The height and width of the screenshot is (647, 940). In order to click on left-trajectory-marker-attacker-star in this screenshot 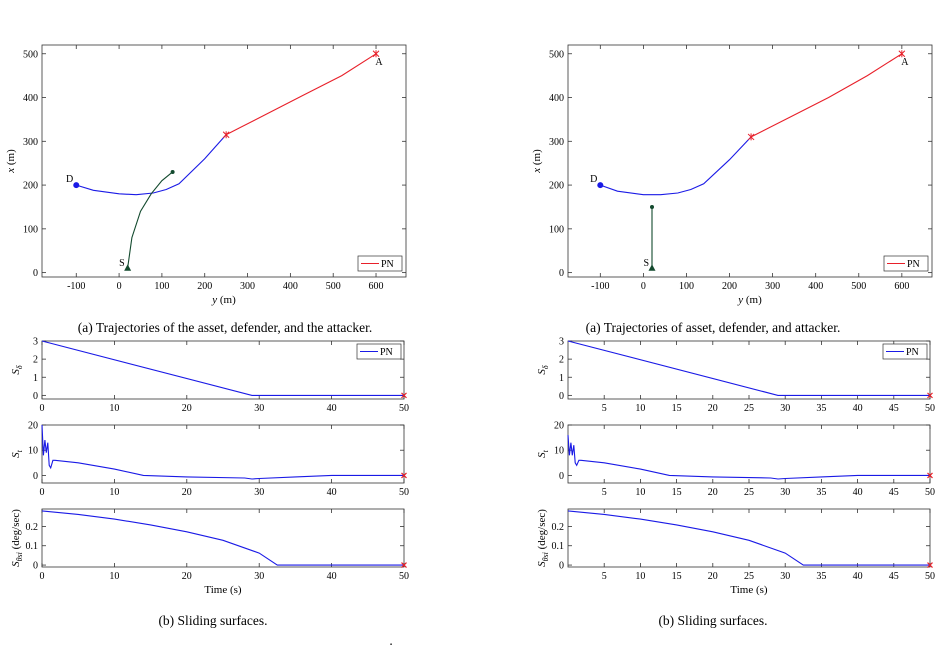, I will do `click(376, 54)`.